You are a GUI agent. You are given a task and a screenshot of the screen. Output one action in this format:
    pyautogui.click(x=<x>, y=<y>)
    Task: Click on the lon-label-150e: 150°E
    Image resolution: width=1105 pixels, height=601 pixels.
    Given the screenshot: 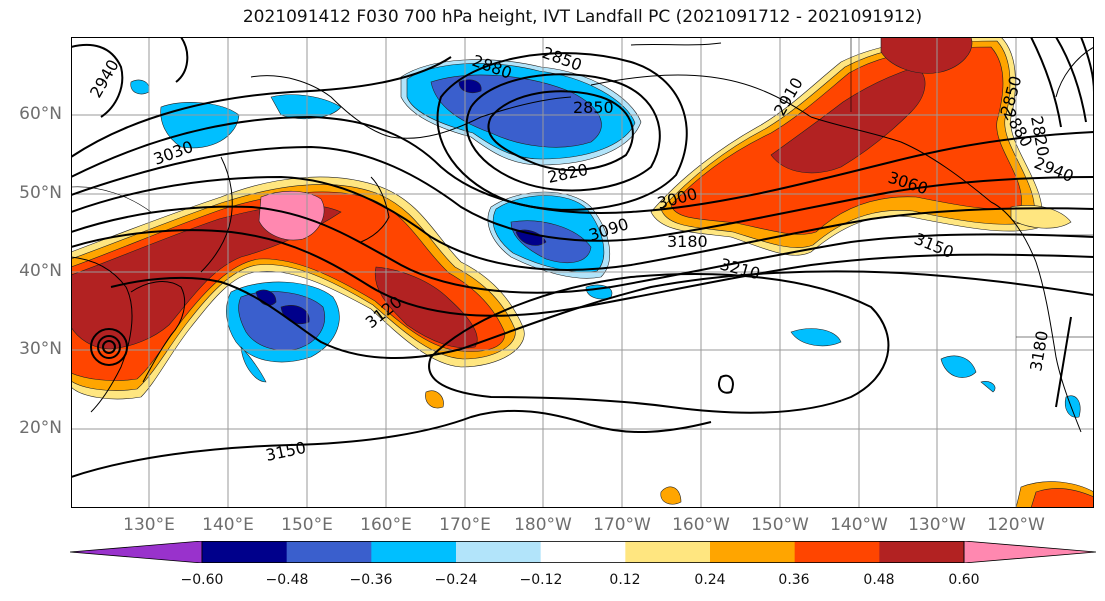 What is the action you would take?
    pyautogui.click(x=307, y=525)
    